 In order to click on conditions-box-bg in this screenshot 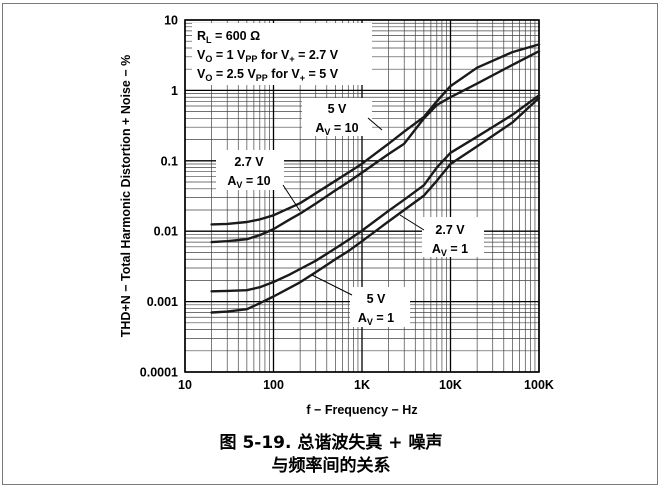, I will do `click(282, 54)`.